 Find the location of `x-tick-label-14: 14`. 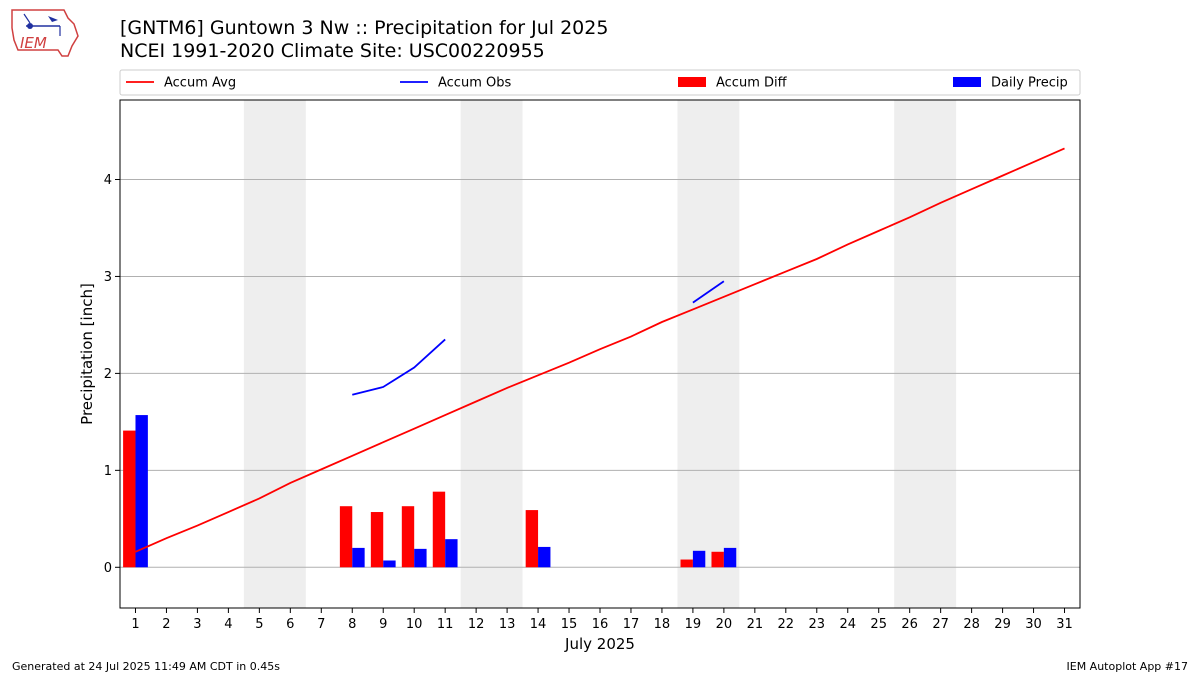

x-tick-label-14: 14 is located at coordinates (538, 624).